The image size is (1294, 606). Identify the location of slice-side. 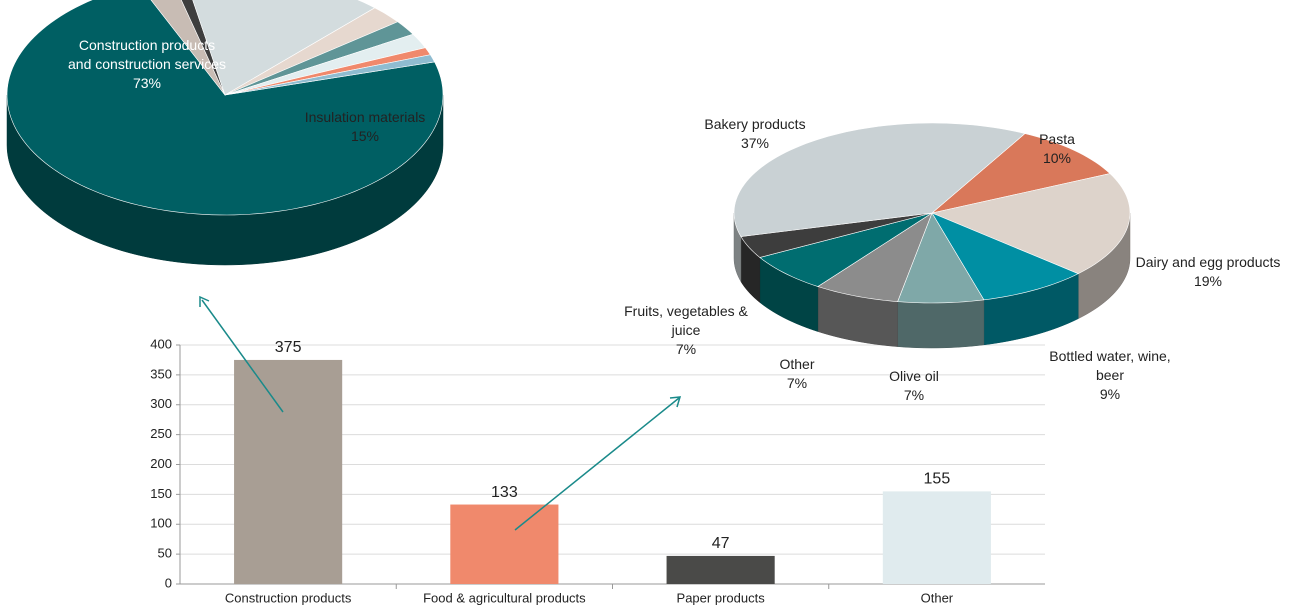
(941, 324).